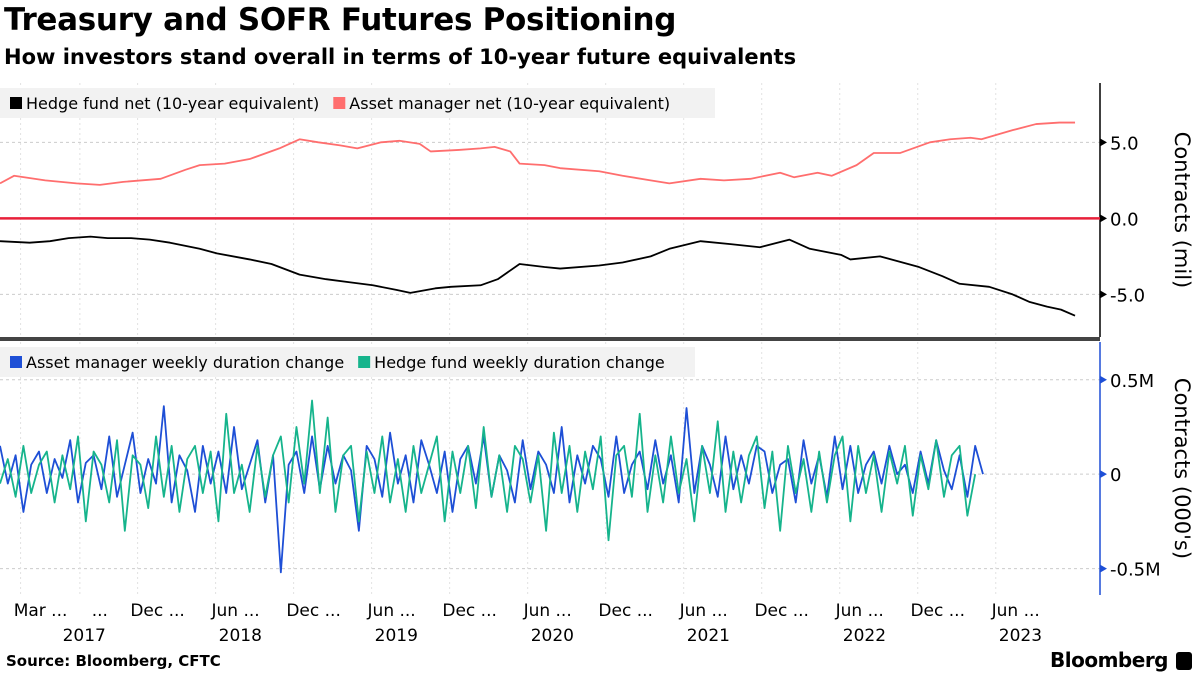  I want to click on source-note: Source: Bloomberg, CFTC, so click(113, 661).